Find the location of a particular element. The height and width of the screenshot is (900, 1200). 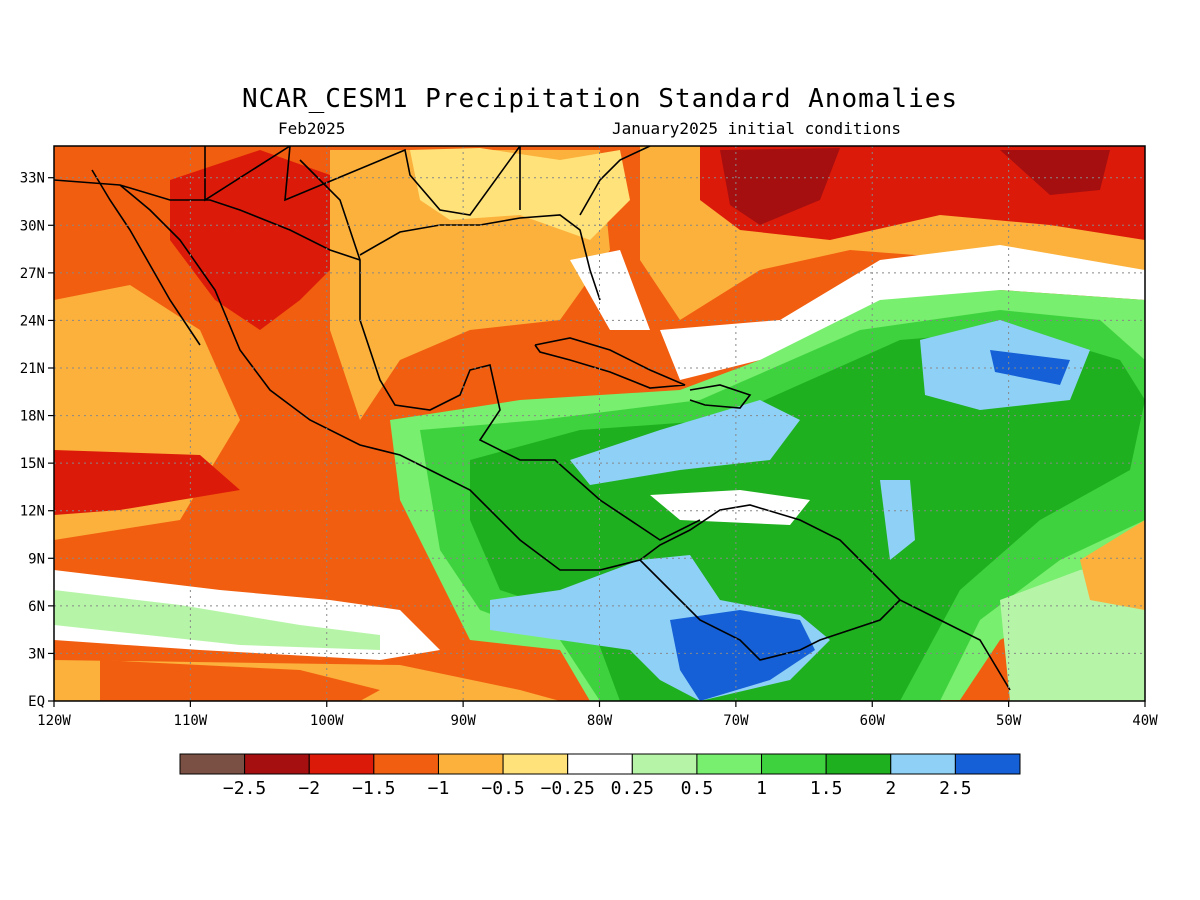

initial-conditions-label: January2025 initial conditions is located at coordinates (756, 128).